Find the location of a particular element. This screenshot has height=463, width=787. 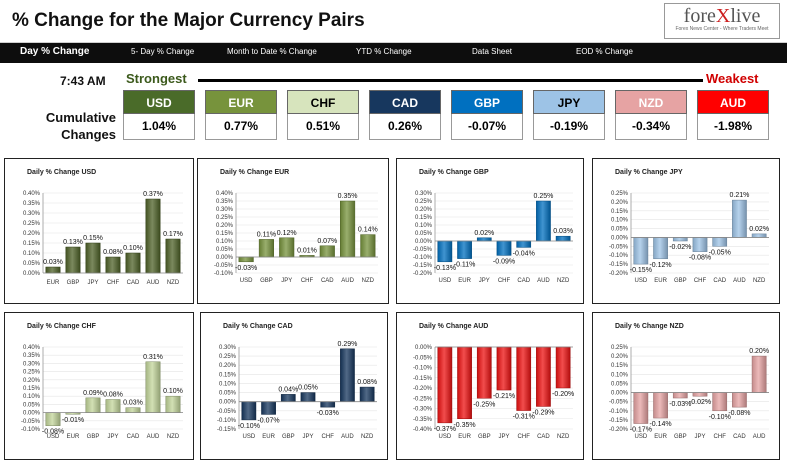

y-tick-label: -0.20% is located at coordinates (619, 274).